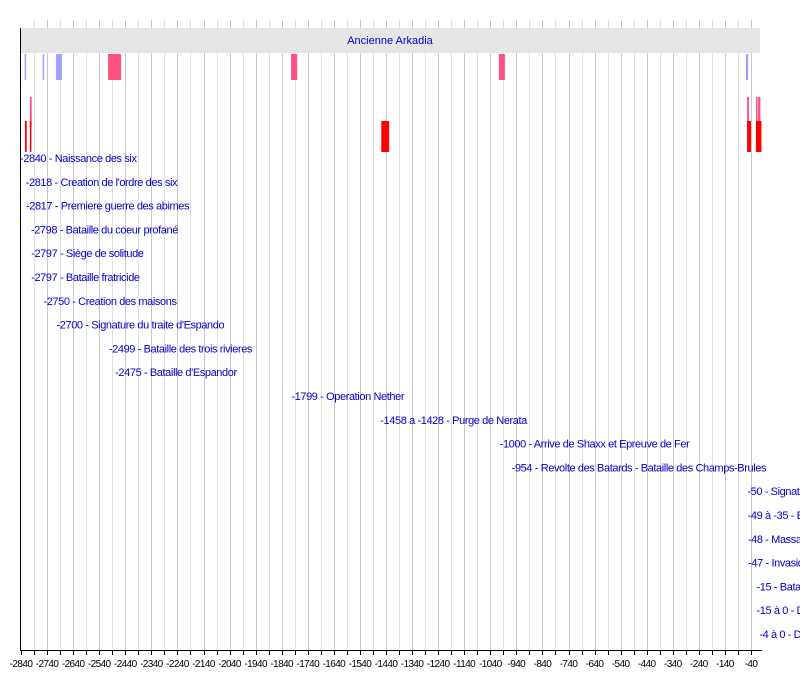 Image resolution: width=800 pixels, height=680 pixels. I want to click on x-tick-label: -2040, so click(230, 664).